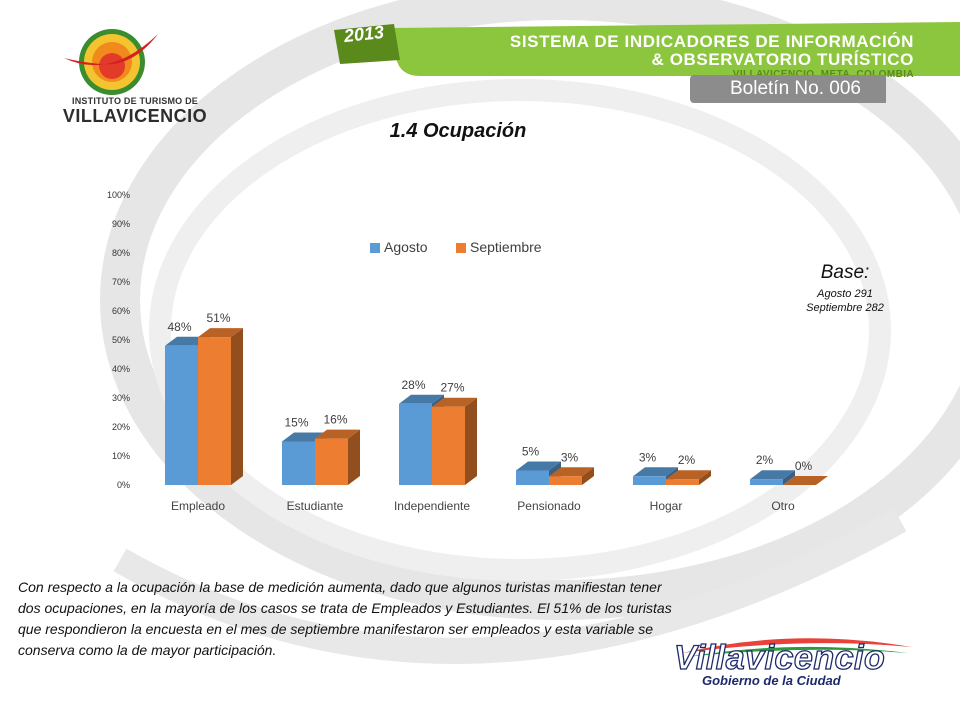 The image size is (960, 720). I want to click on y-tick-label: 50%, so click(121, 340).